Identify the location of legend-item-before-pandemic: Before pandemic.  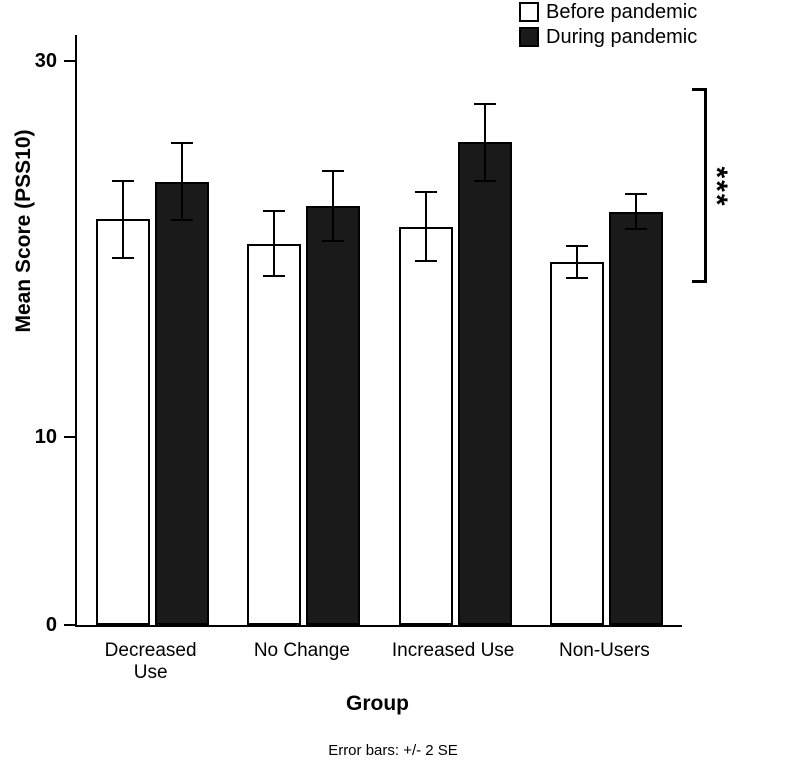
(608, 12).